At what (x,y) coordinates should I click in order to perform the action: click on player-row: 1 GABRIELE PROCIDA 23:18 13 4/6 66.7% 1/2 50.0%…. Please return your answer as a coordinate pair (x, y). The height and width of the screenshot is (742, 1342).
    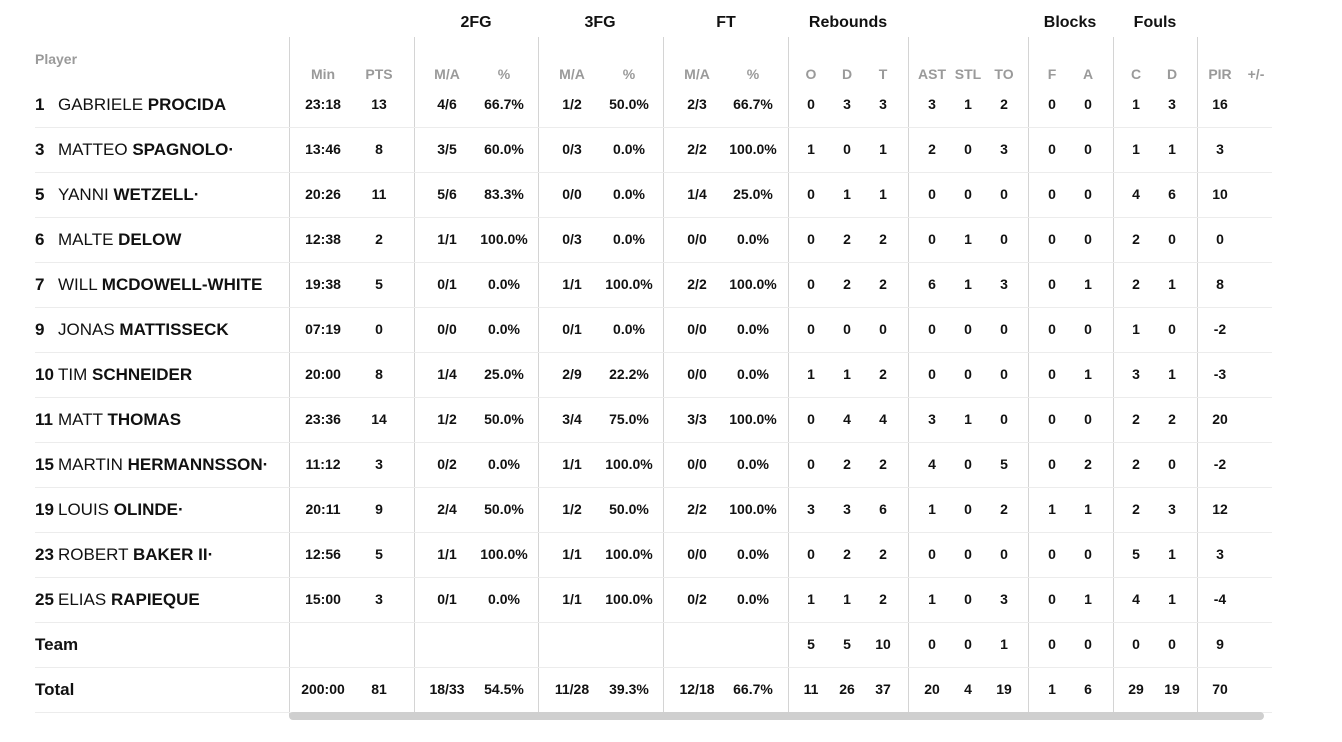
    Looking at the image, I should click on (671, 104).